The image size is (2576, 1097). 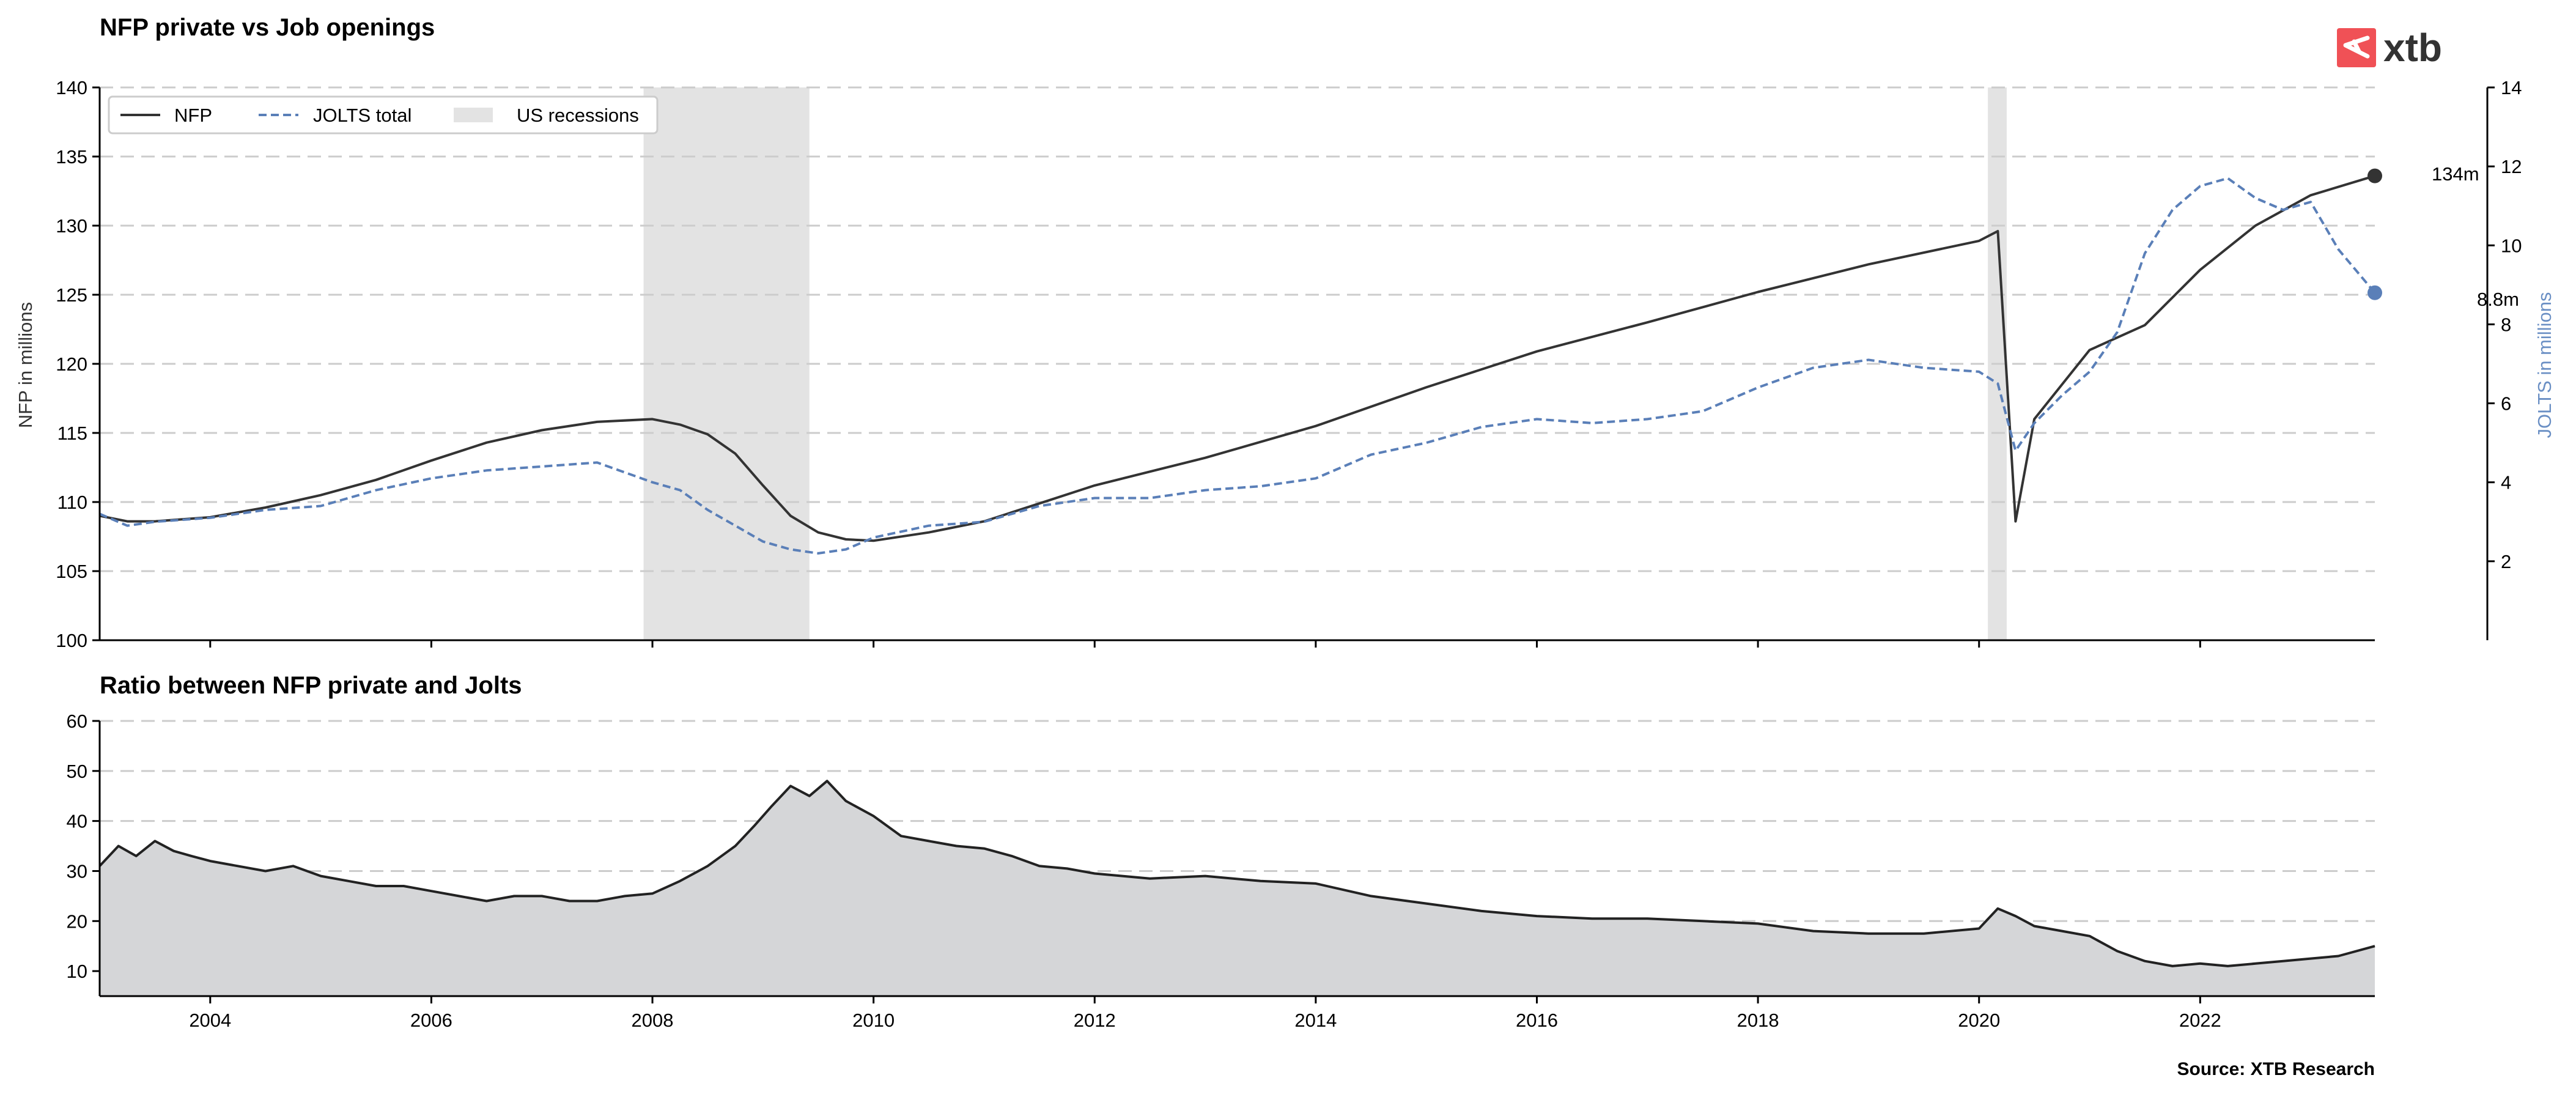 I want to click on right-axis-tick-label: 10, so click(x=2511, y=245).